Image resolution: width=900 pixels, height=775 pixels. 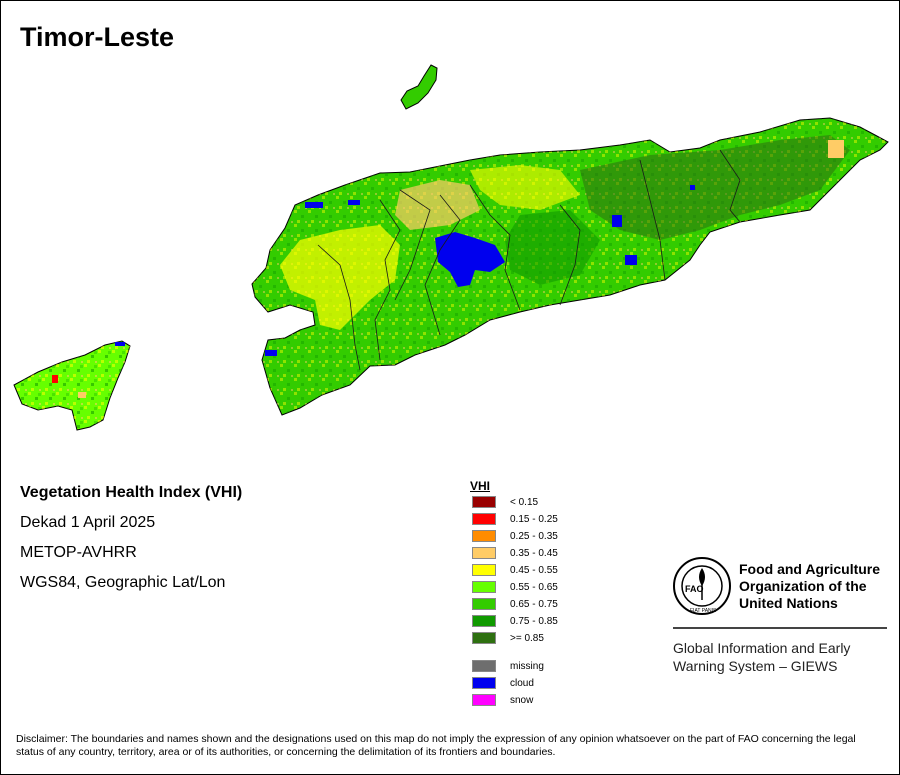 What do you see at coordinates (534, 536) in the screenshot?
I see `legend-label: 0.25 - 0.35` at bounding box center [534, 536].